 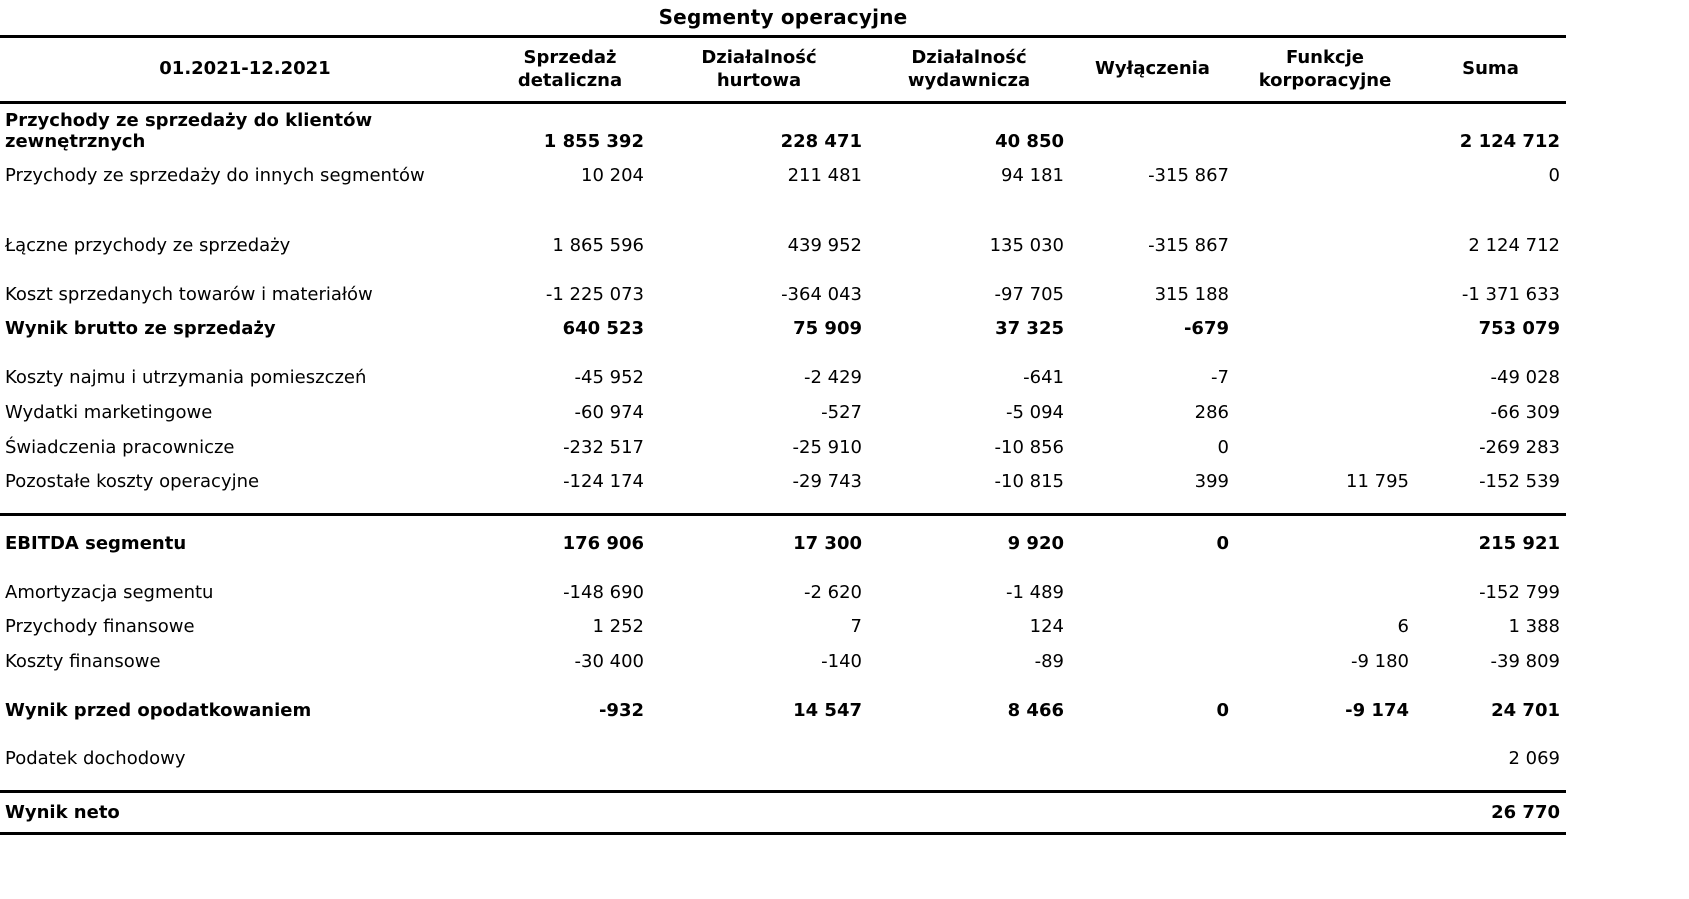 I want to click on value-cell: -2 620, so click(x=832, y=592).